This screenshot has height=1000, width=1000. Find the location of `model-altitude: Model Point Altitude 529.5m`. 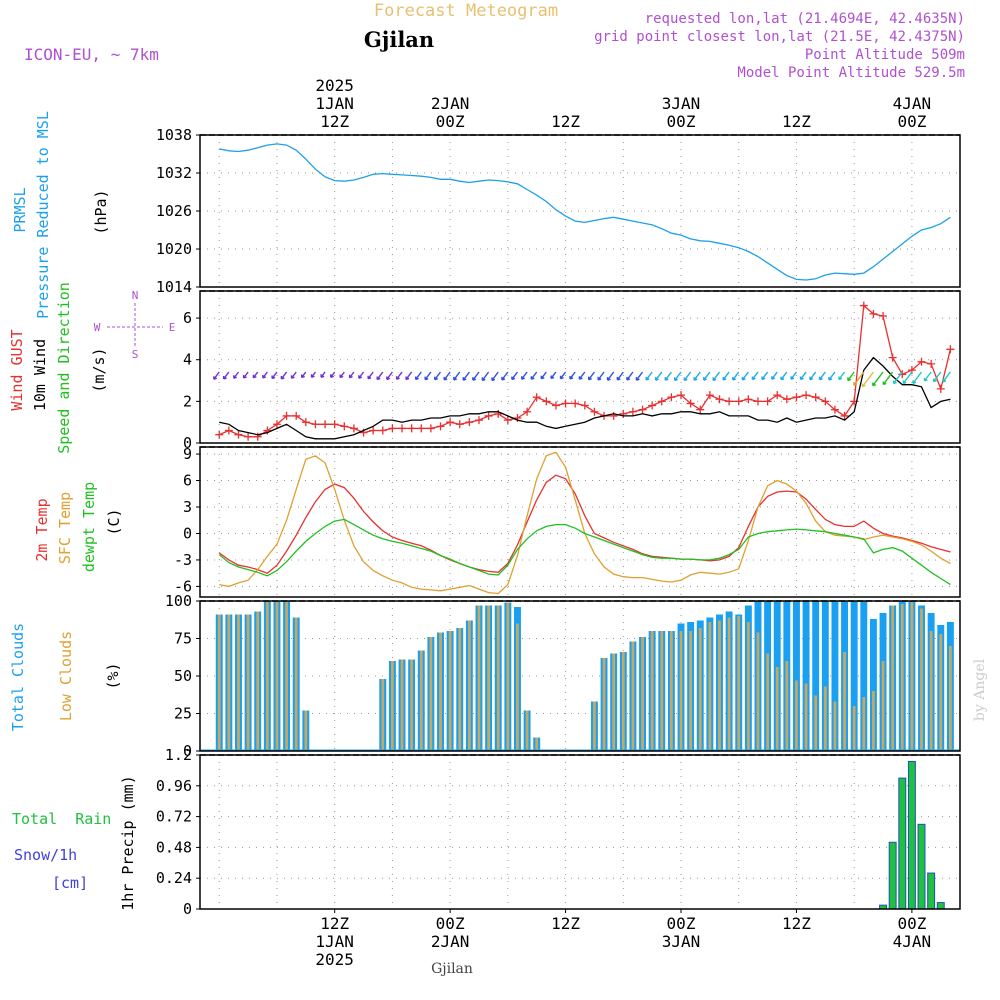

model-altitude: Model Point Altitude 529.5m is located at coordinates (851, 73).